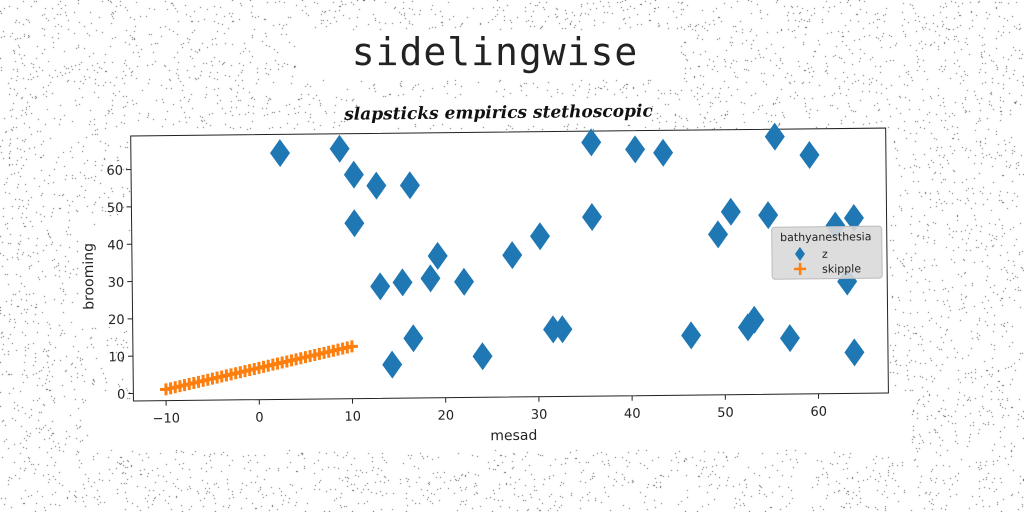 The image size is (1024, 512). I want to click on legend-marker-skipple, so click(800, 268).